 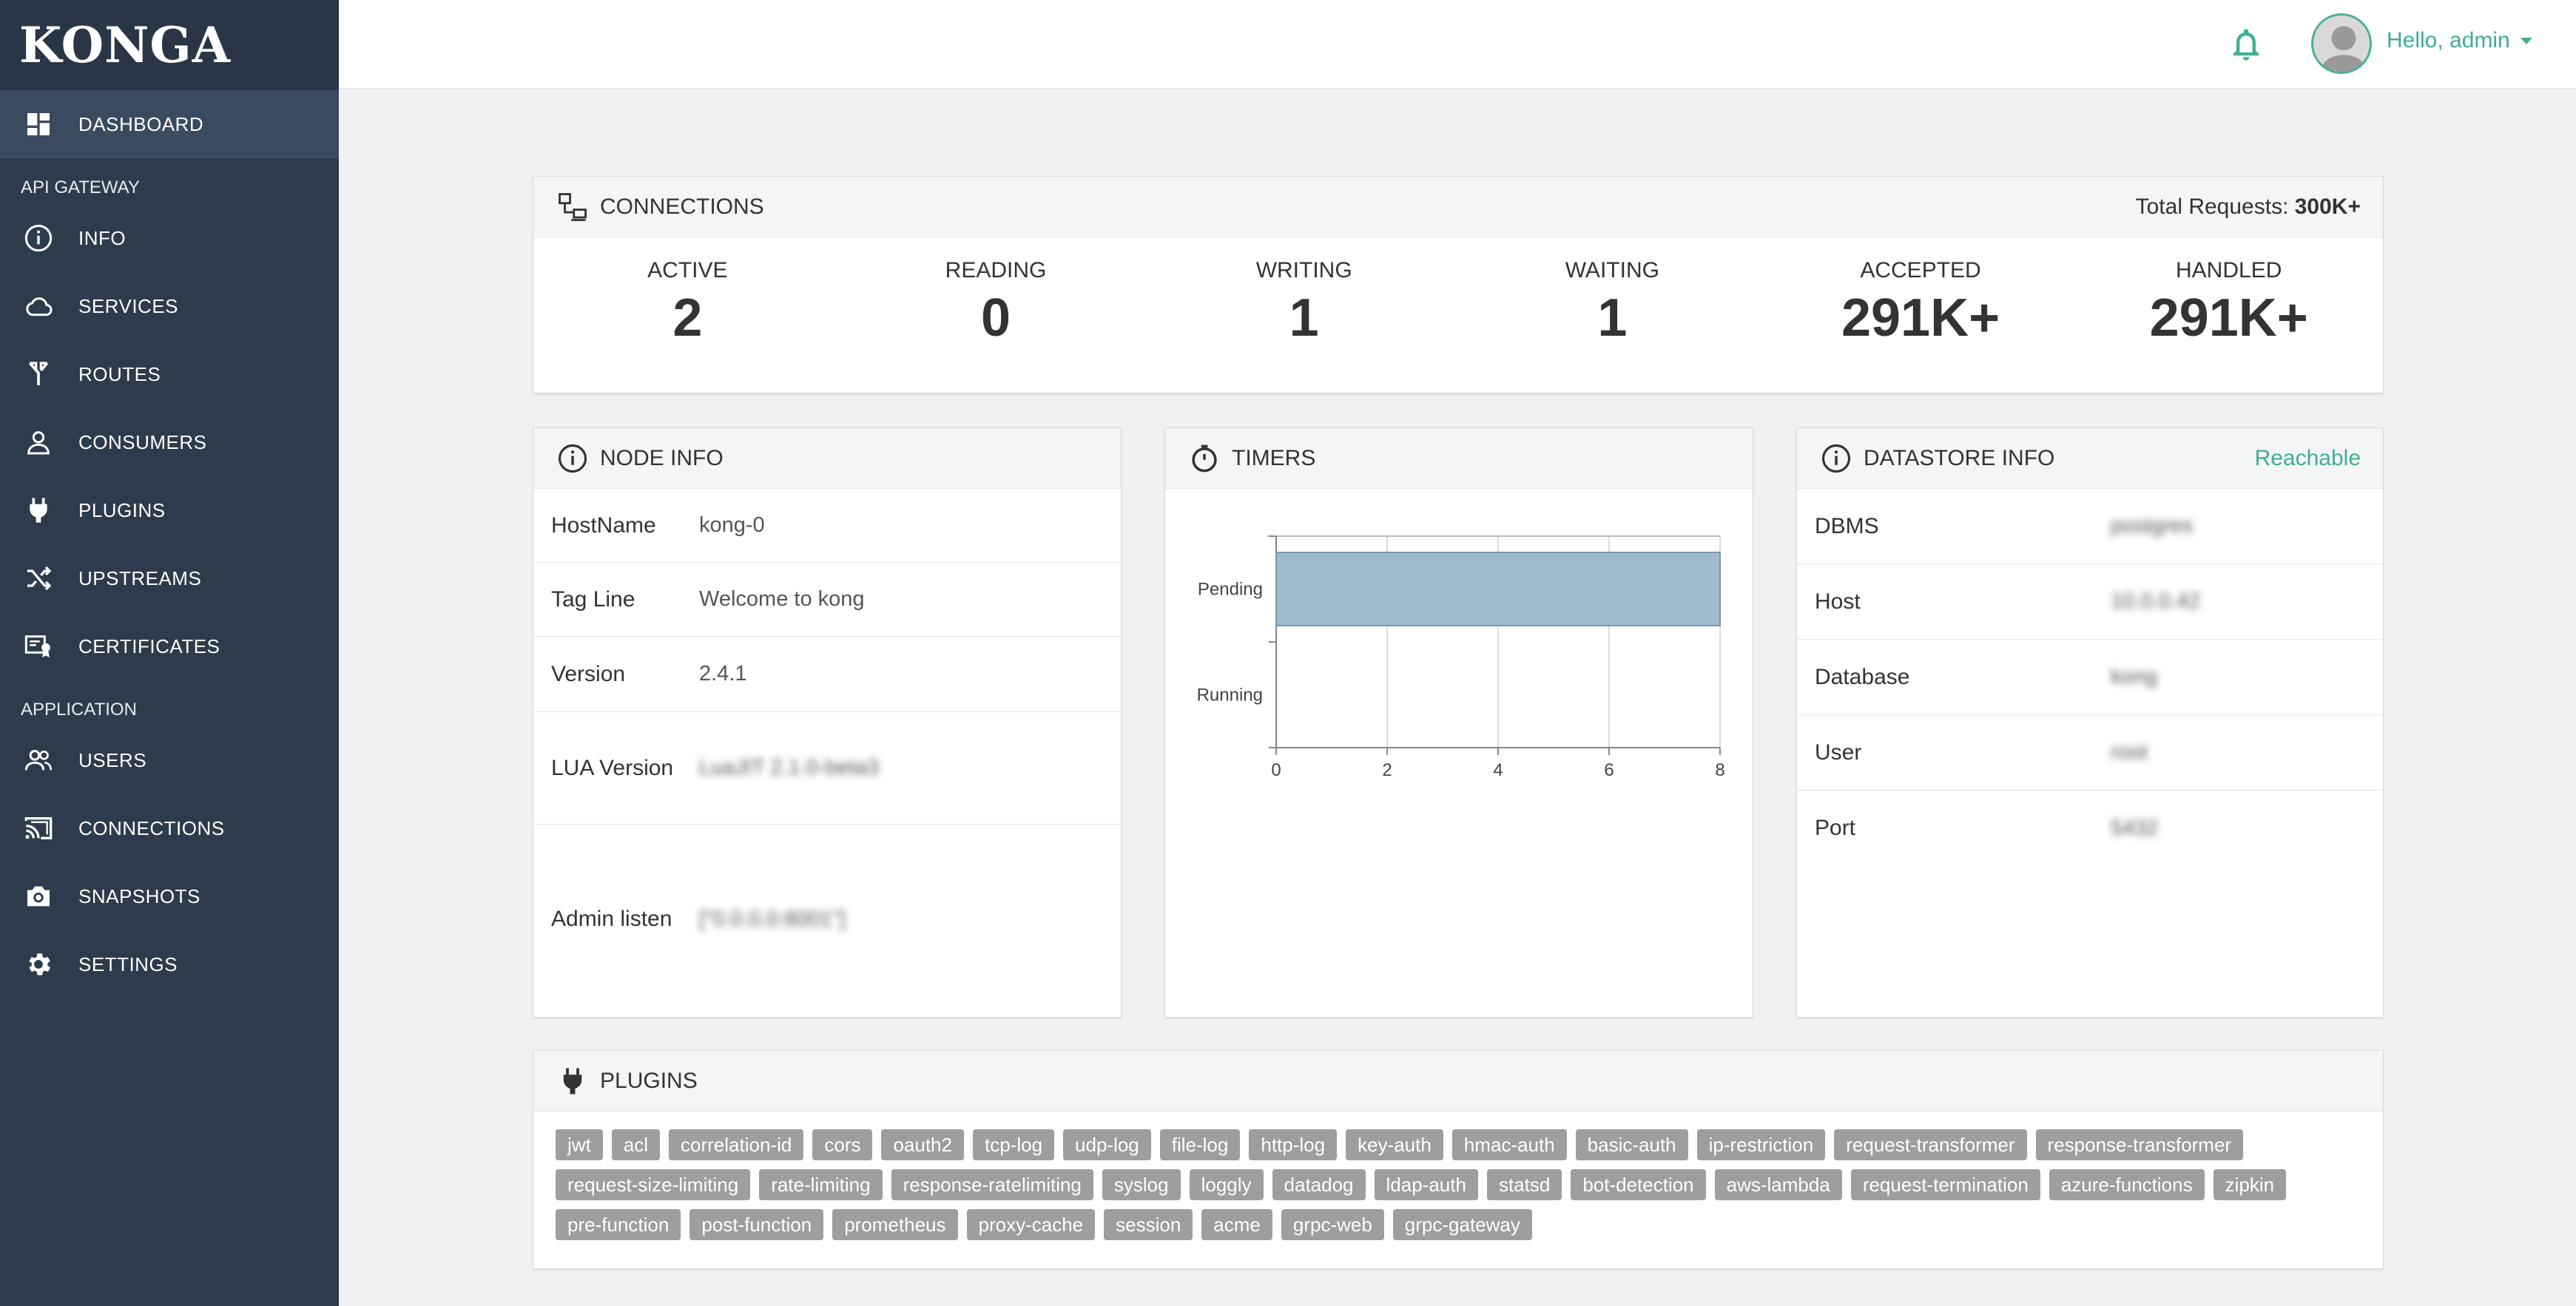 I want to click on plugin-tag: pre-function, so click(x=618, y=1224).